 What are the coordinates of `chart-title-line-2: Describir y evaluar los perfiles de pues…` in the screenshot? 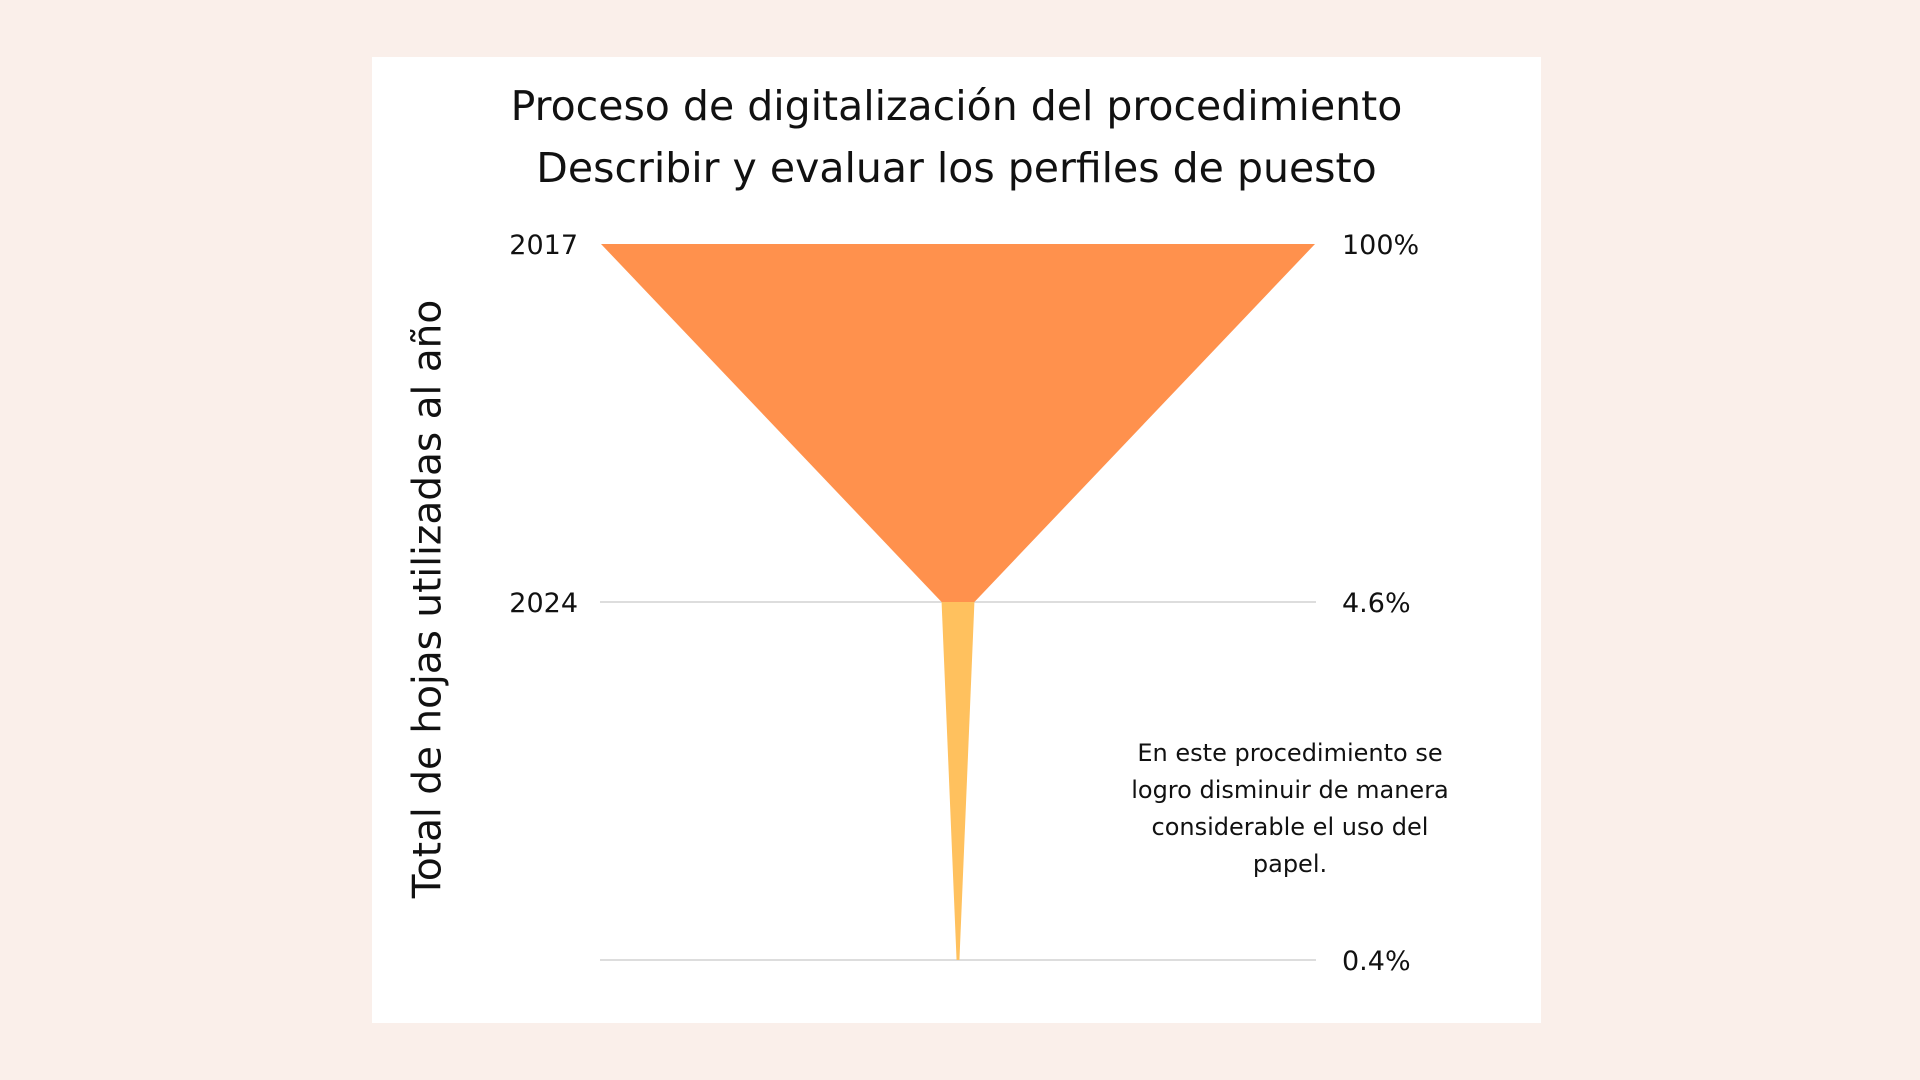 It's located at (956, 168).